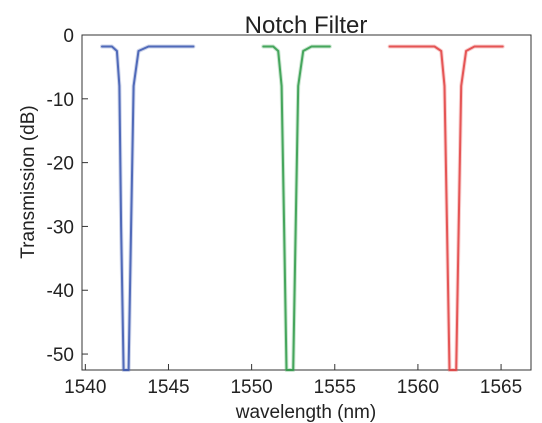 The height and width of the screenshot is (423, 542). Describe the element at coordinates (60, 355) in the screenshot. I see `y-tick-label: -50` at that location.